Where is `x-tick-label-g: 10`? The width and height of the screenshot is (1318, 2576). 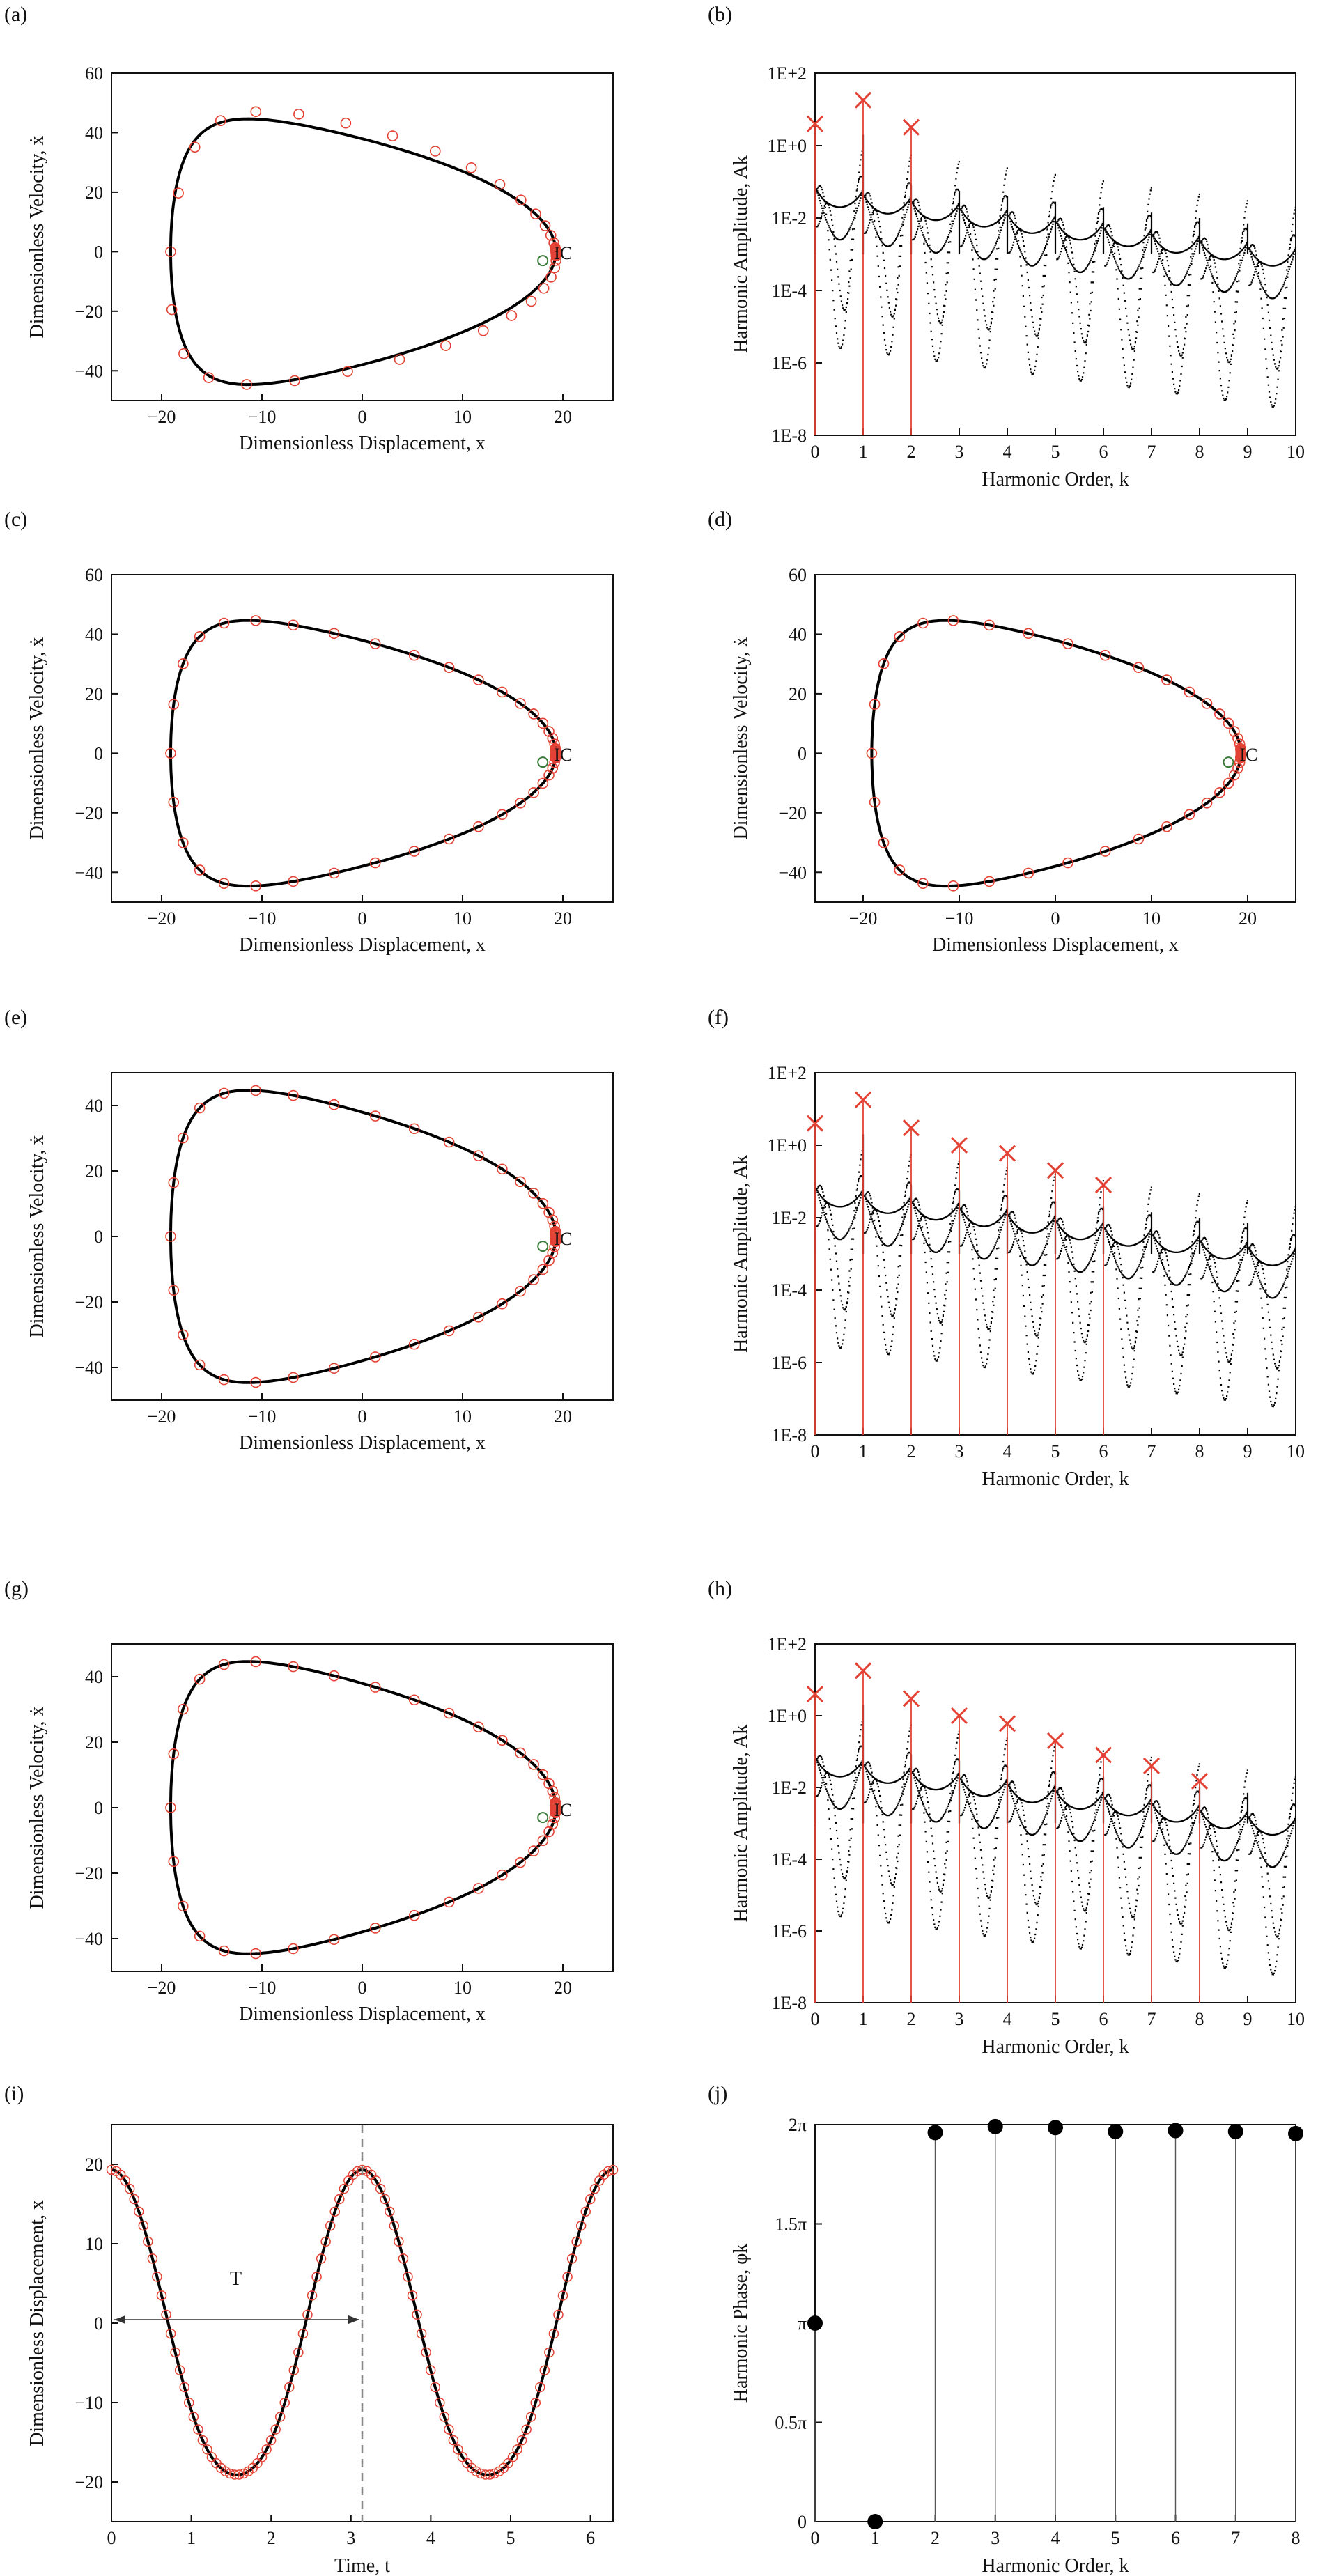
x-tick-label-g: 10 is located at coordinates (462, 1988).